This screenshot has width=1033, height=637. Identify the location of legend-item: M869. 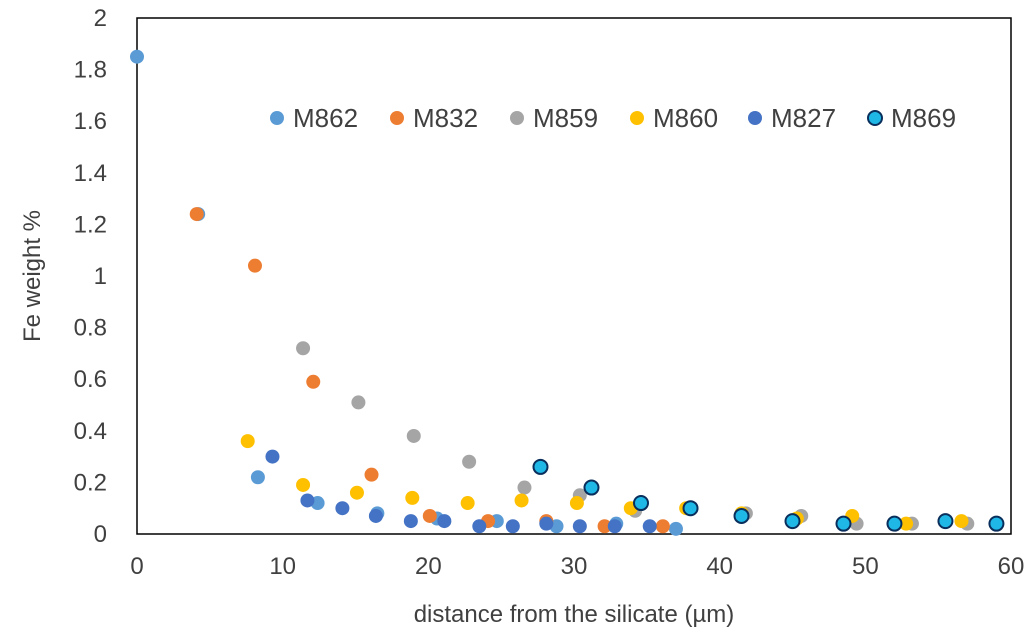
(911, 118).